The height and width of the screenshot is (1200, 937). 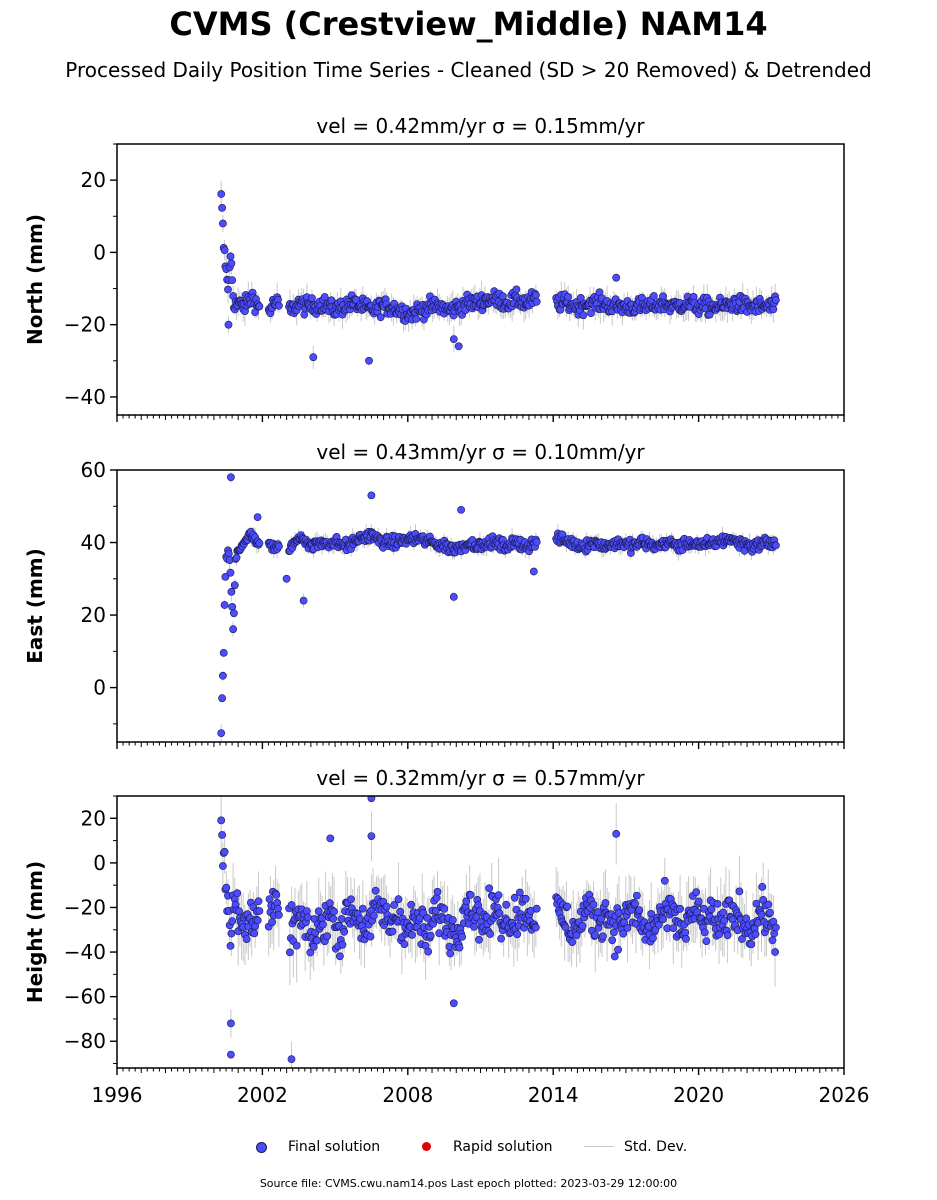 What do you see at coordinates (498, 277) in the screenshot?
I see `final-solution-points` at bounding box center [498, 277].